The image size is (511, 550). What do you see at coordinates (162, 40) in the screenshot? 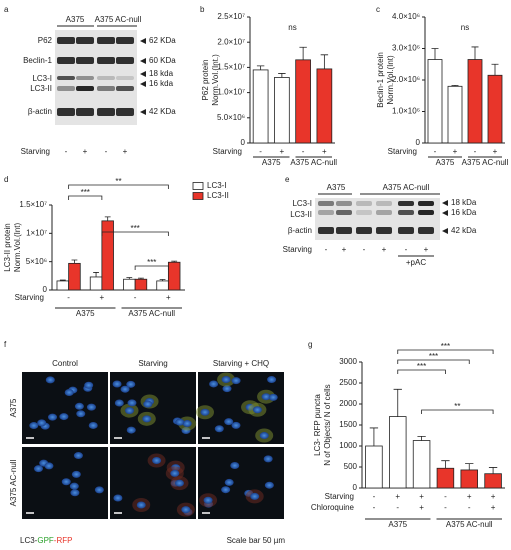
I see `size-label: 62 KDa` at bounding box center [162, 40].